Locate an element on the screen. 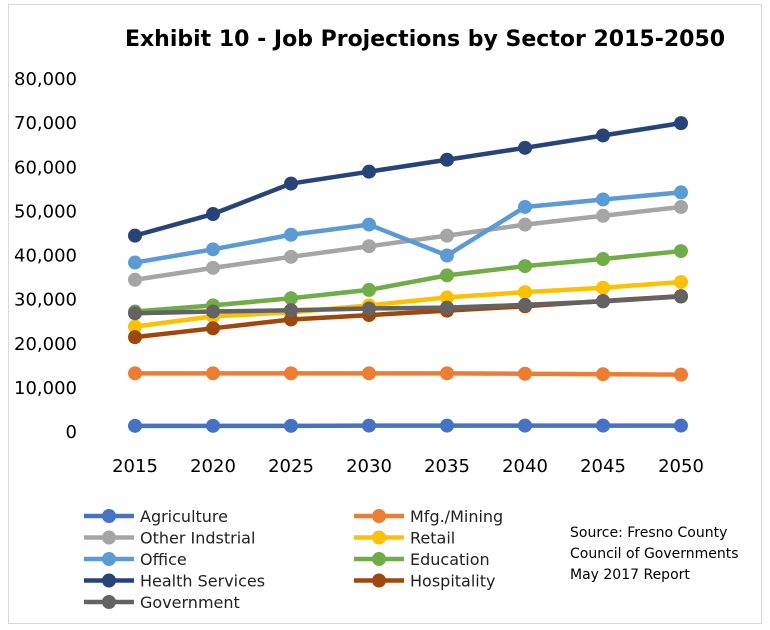 This screenshot has width=770, height=630. legend-label: Other Indstrial is located at coordinates (197, 538).